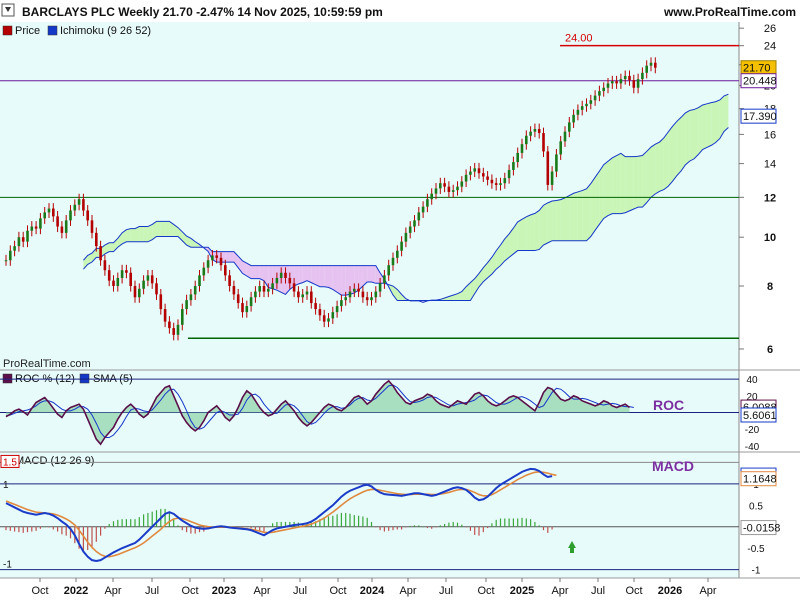 The width and height of the screenshot is (800, 600). Describe the element at coordinates (27, 31) in the screenshot. I see `price-legend-label: Price` at that location.